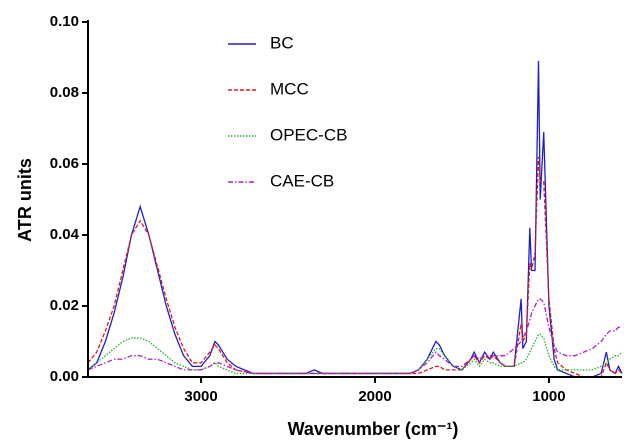 This screenshot has width=624, height=442. Describe the element at coordinates (373, 429) in the screenshot. I see `x-axis-title: Wavenumber (cm⁻¹)` at that location.